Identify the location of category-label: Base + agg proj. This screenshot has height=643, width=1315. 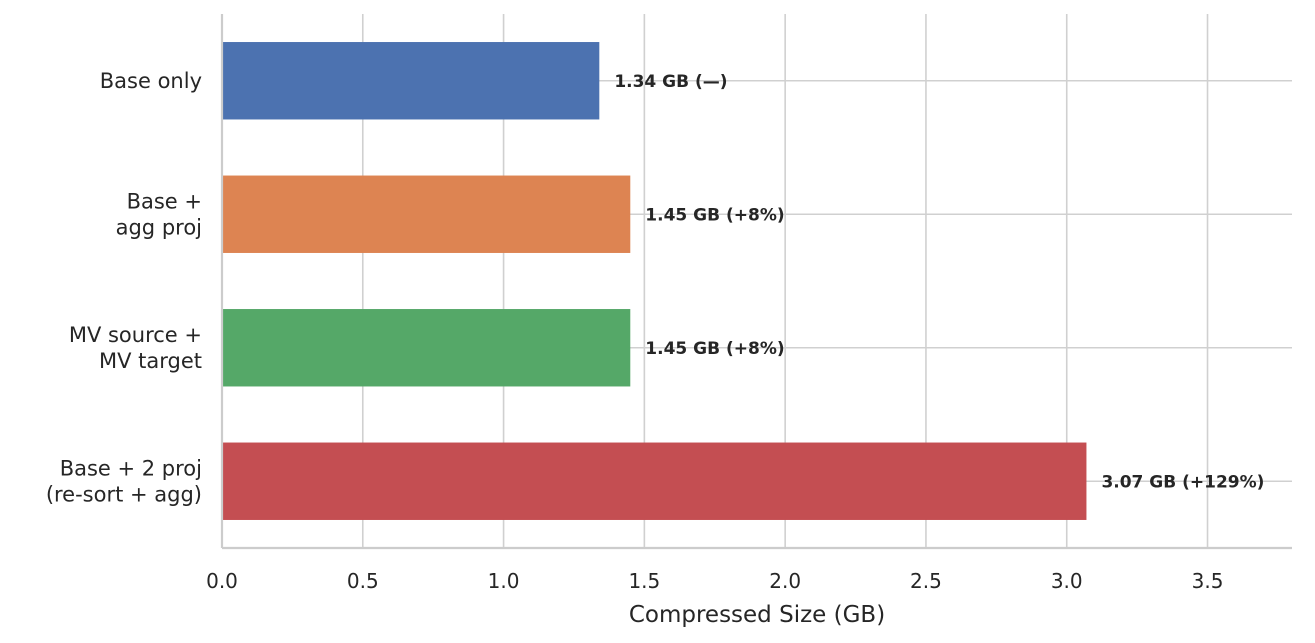
(159, 214).